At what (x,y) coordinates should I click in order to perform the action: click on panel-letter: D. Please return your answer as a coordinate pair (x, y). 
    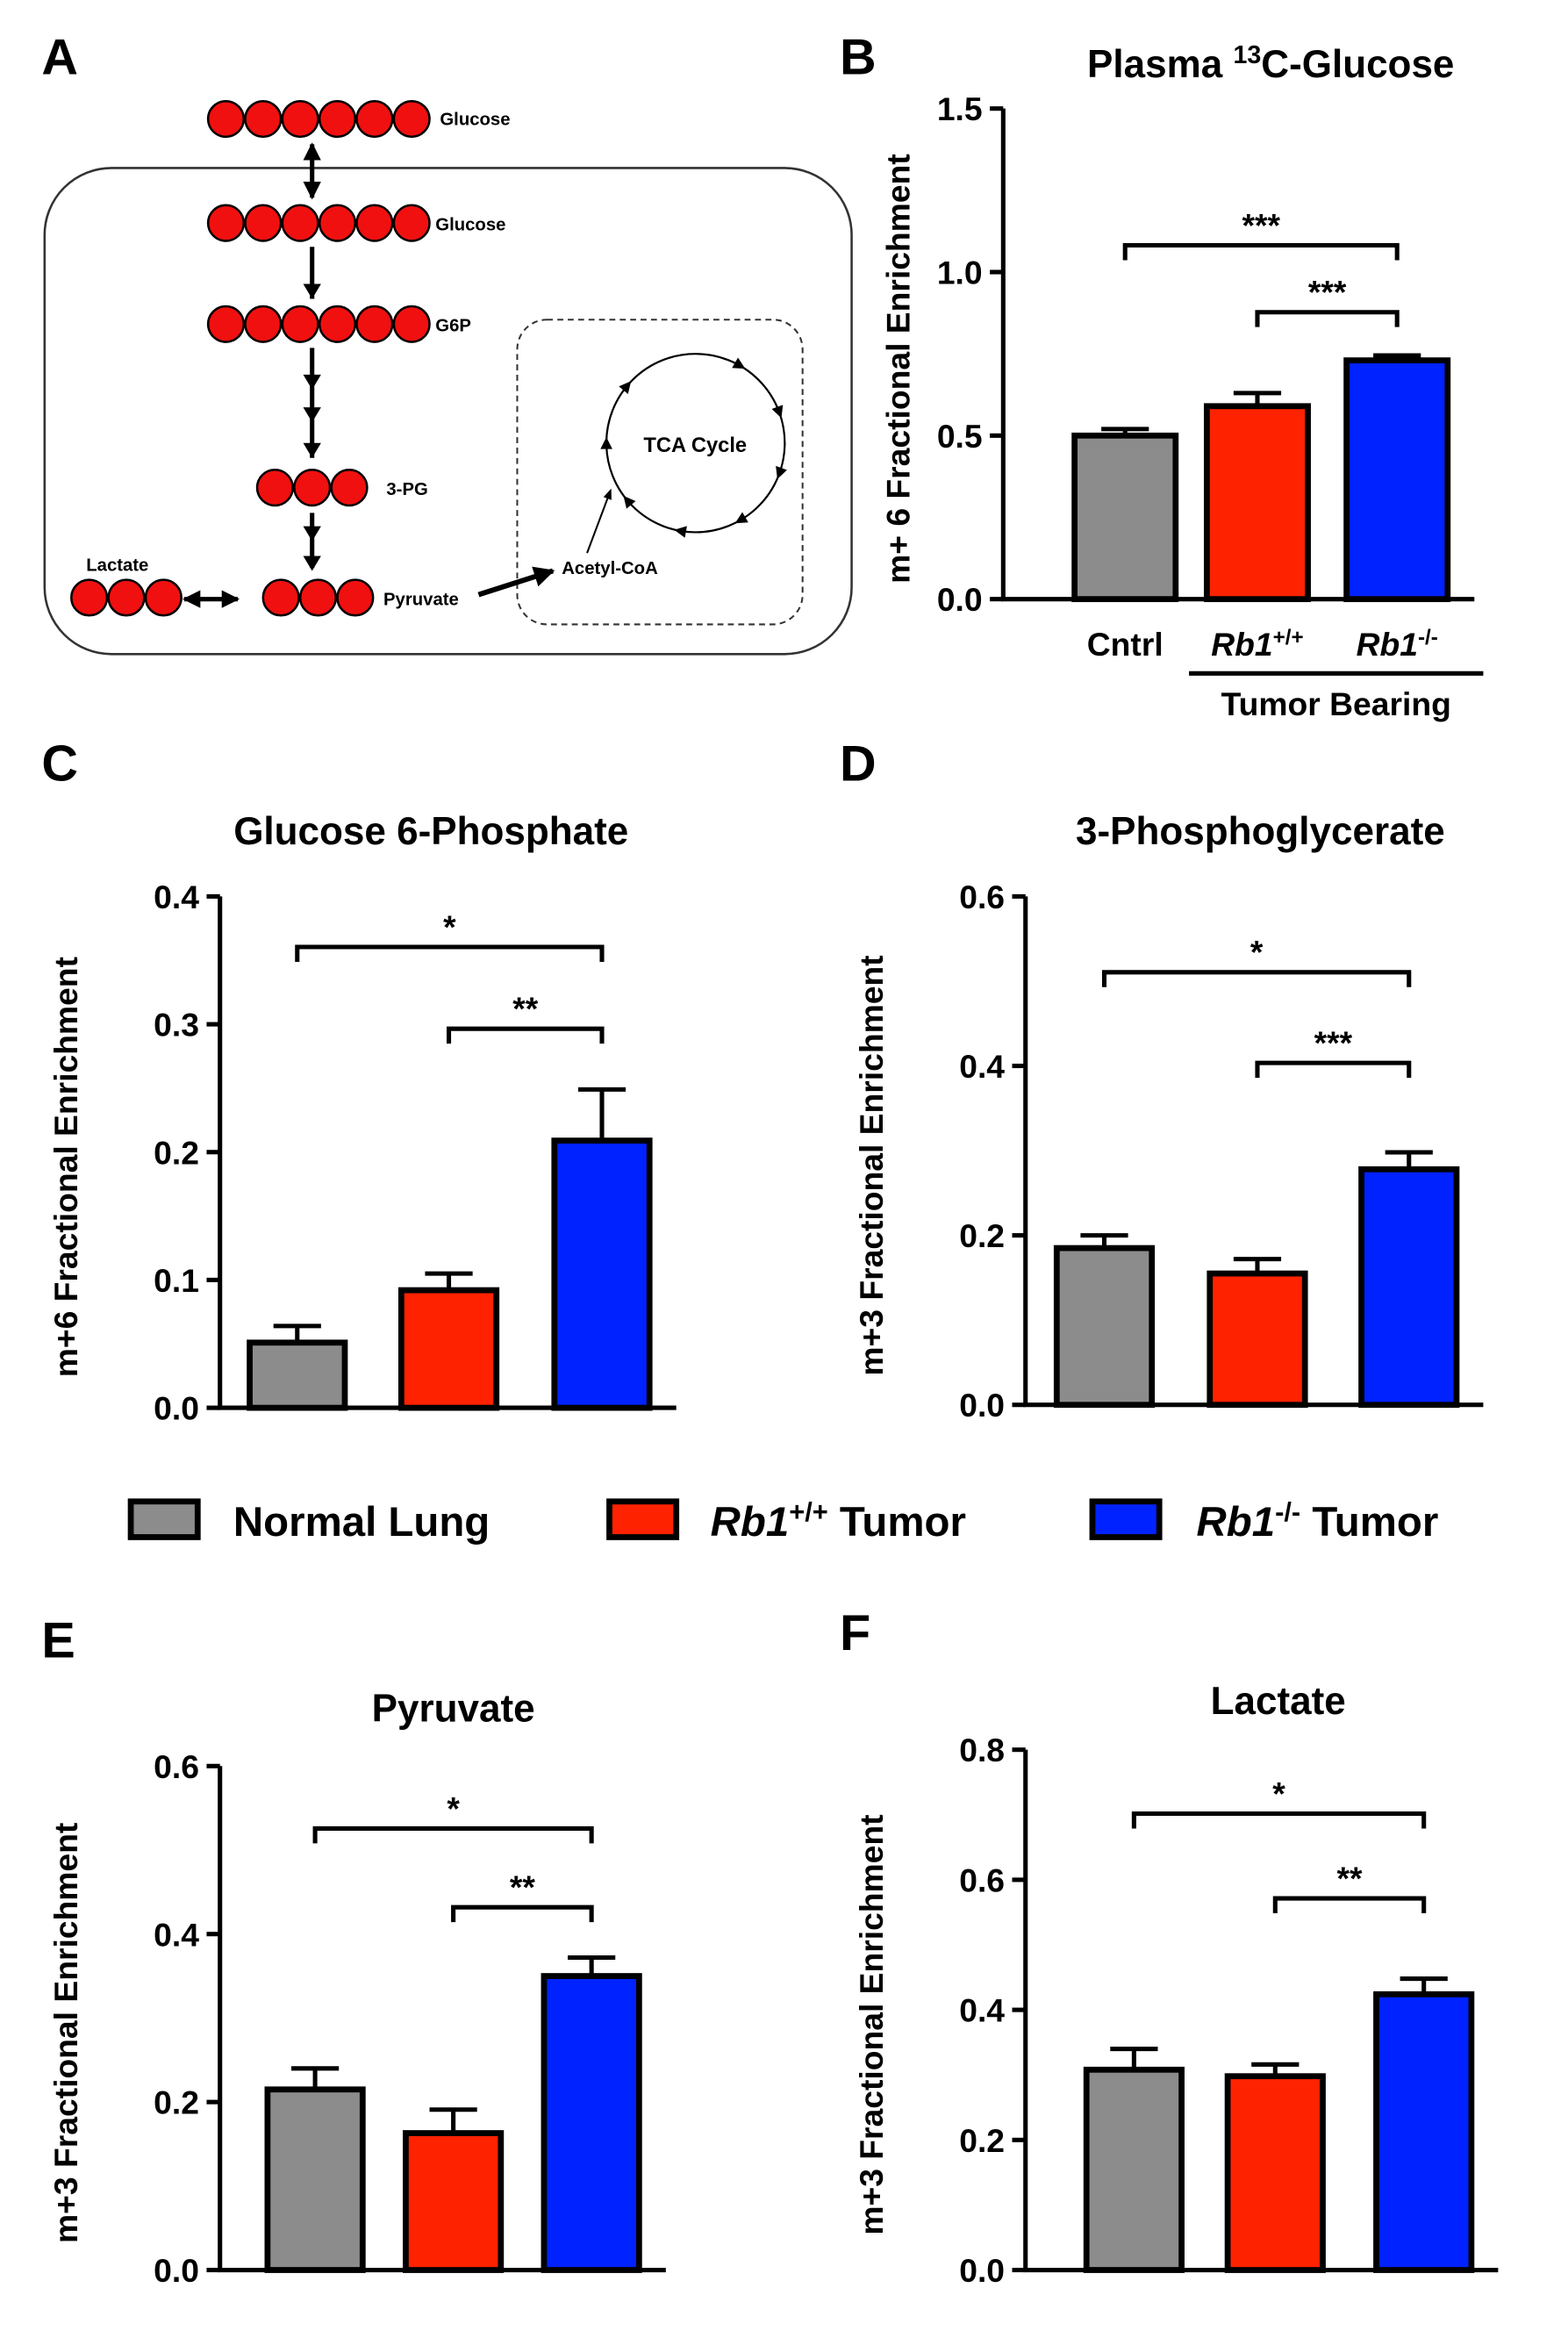
    Looking at the image, I should click on (858, 763).